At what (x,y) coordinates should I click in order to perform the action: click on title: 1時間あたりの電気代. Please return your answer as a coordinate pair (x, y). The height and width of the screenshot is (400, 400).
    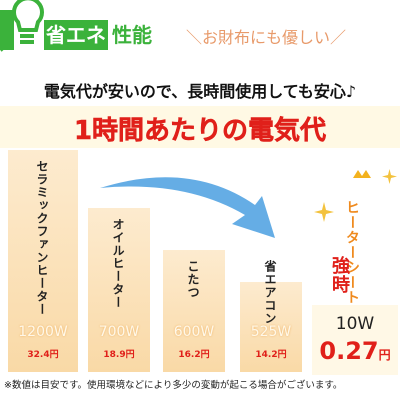
    Looking at the image, I should click on (200, 131).